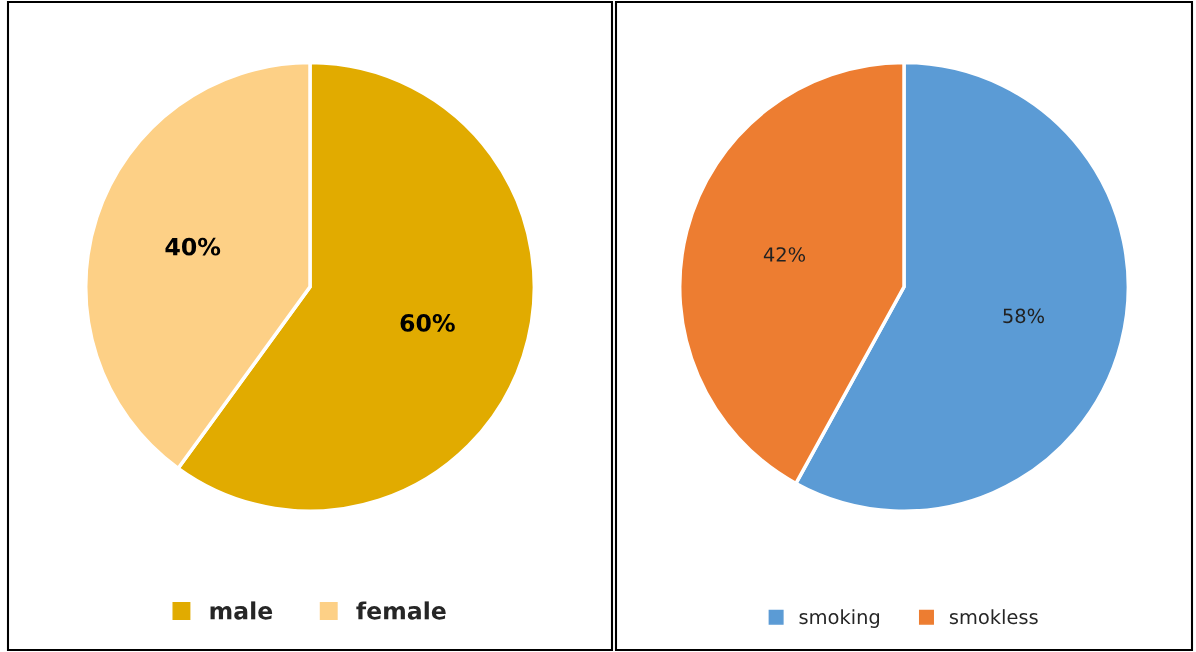  What do you see at coordinates (241, 610) in the screenshot?
I see `legend-label: male` at bounding box center [241, 610].